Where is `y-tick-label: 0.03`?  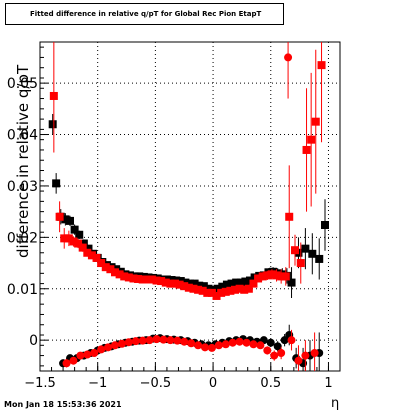
y-tick-label: 0.03 is located at coordinates (22, 187).